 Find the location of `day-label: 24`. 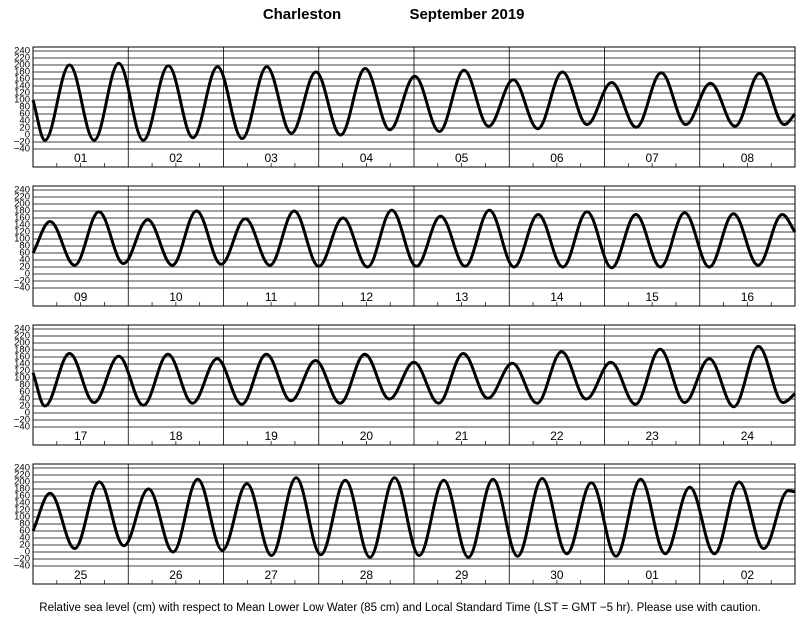

day-label: 24 is located at coordinates (748, 436).